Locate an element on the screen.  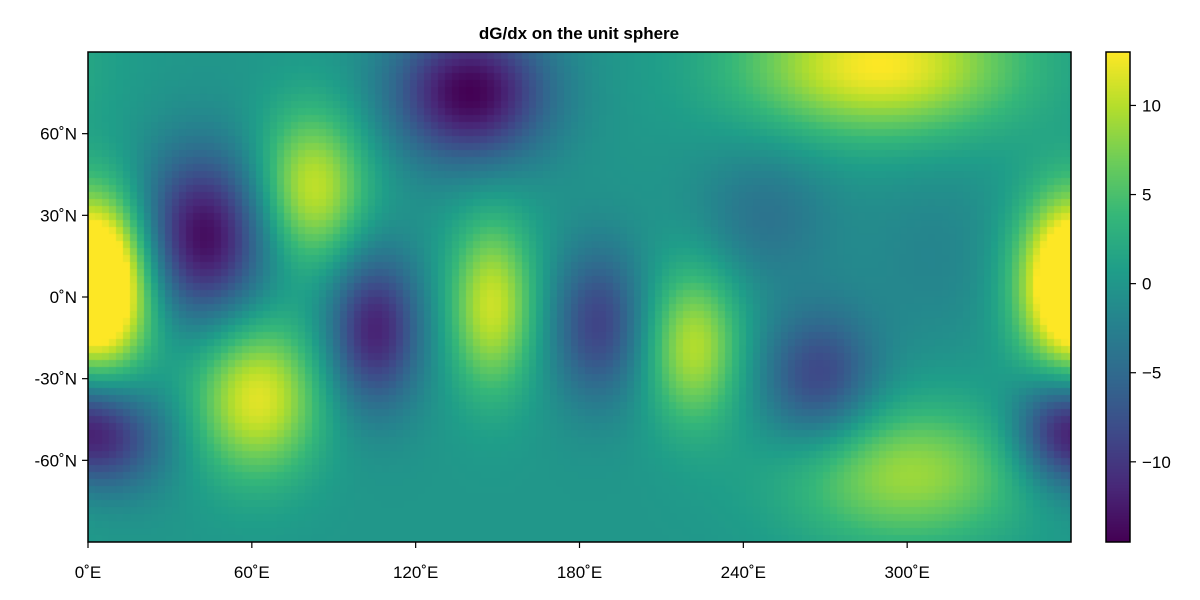
x-axis: 0˚E 60˚E 120˚E 180˚E 240˚E 300˚E is located at coordinates (502, 562).